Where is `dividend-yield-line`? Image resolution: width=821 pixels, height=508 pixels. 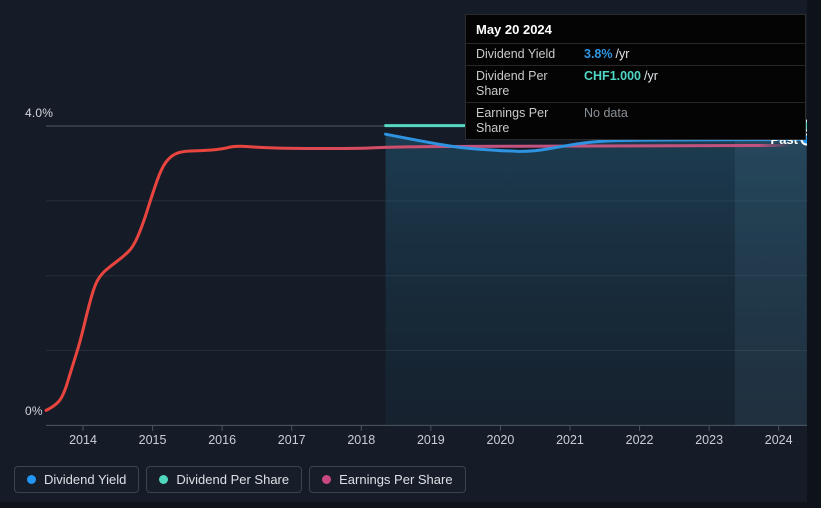
dividend-yield-line is located at coordinates (595, 142).